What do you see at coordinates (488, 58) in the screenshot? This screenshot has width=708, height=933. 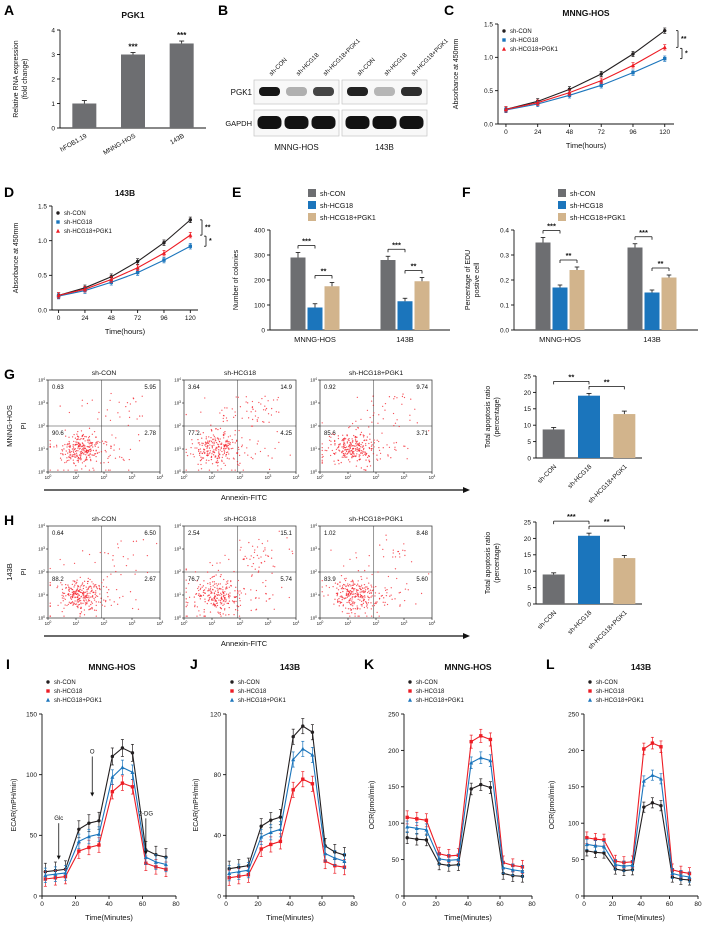 I see `svg-text: 1.0` at bounding box center [488, 58].